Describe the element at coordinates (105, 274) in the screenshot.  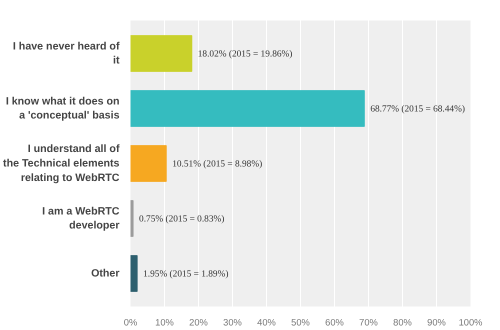
I see `y-tick-label: Other` at that location.